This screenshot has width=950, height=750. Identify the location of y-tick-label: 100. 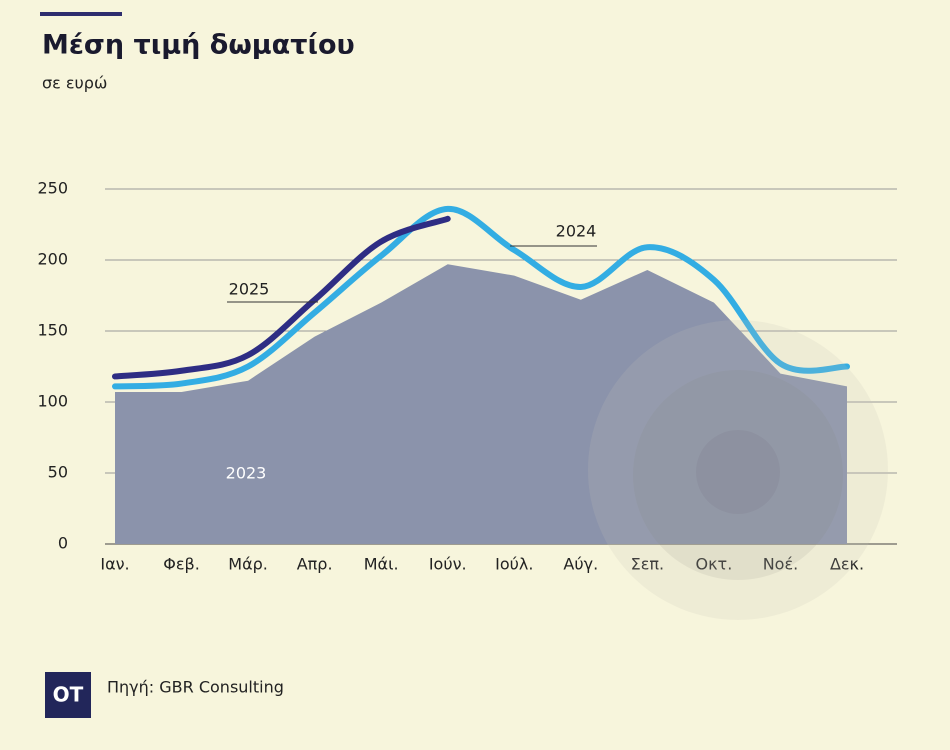
(52, 401).